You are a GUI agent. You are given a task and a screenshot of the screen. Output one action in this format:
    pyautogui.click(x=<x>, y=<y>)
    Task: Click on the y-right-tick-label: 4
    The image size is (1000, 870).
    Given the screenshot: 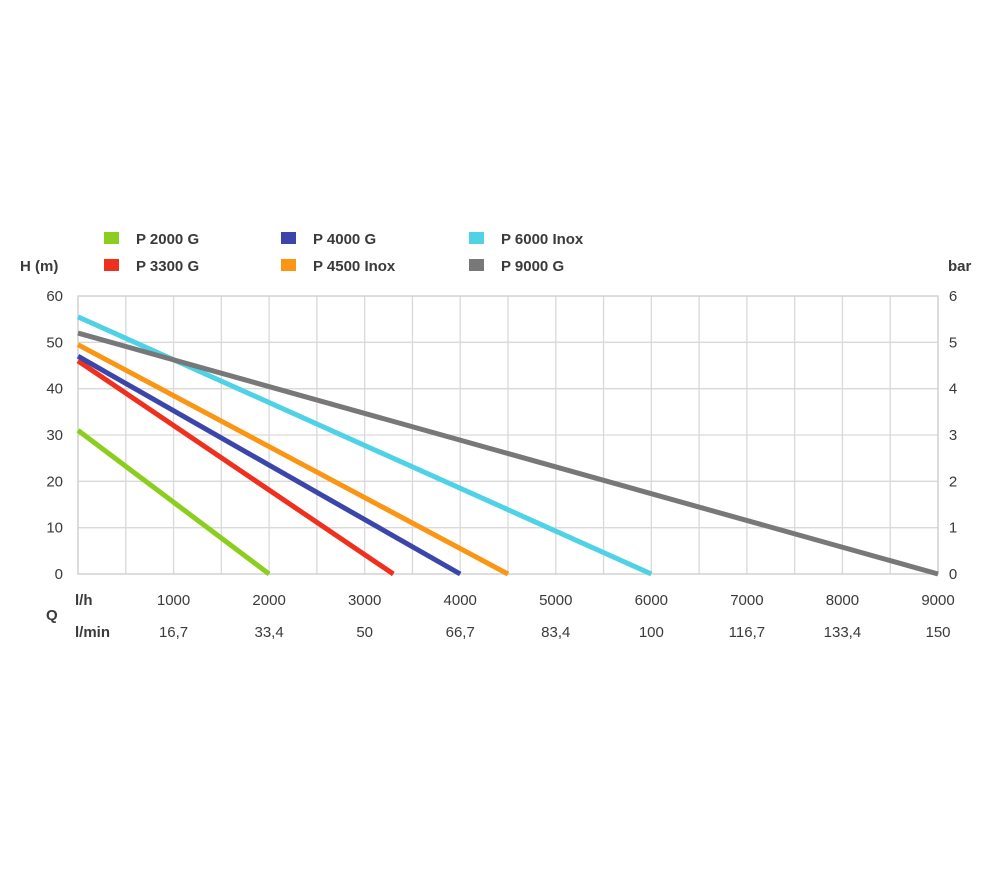 What is the action you would take?
    pyautogui.click(x=953, y=389)
    